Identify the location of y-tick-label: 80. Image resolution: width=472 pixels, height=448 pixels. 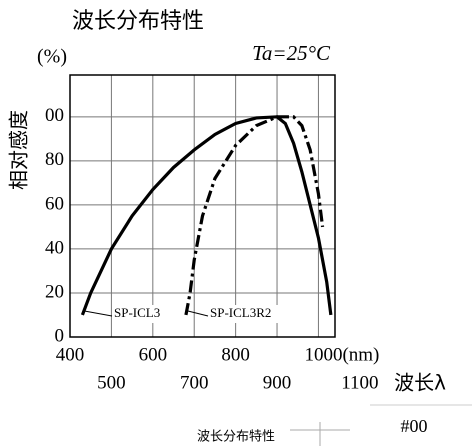
(54, 159).